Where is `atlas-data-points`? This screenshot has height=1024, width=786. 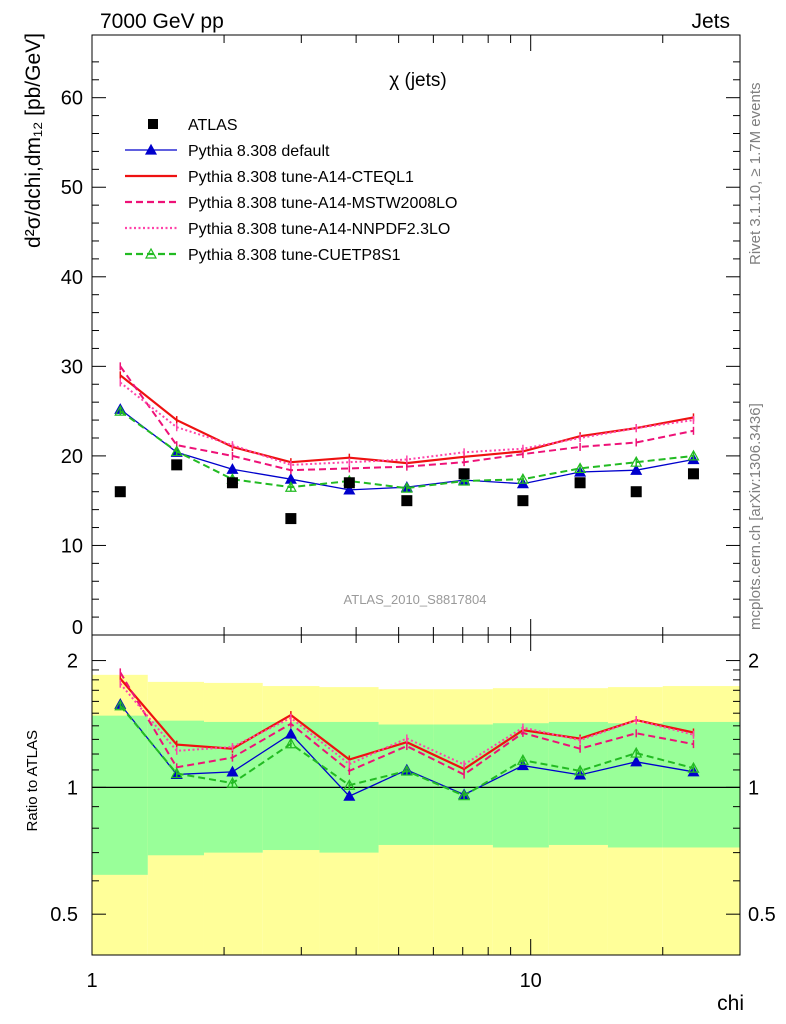 atlas-data-points is located at coordinates (406, 492).